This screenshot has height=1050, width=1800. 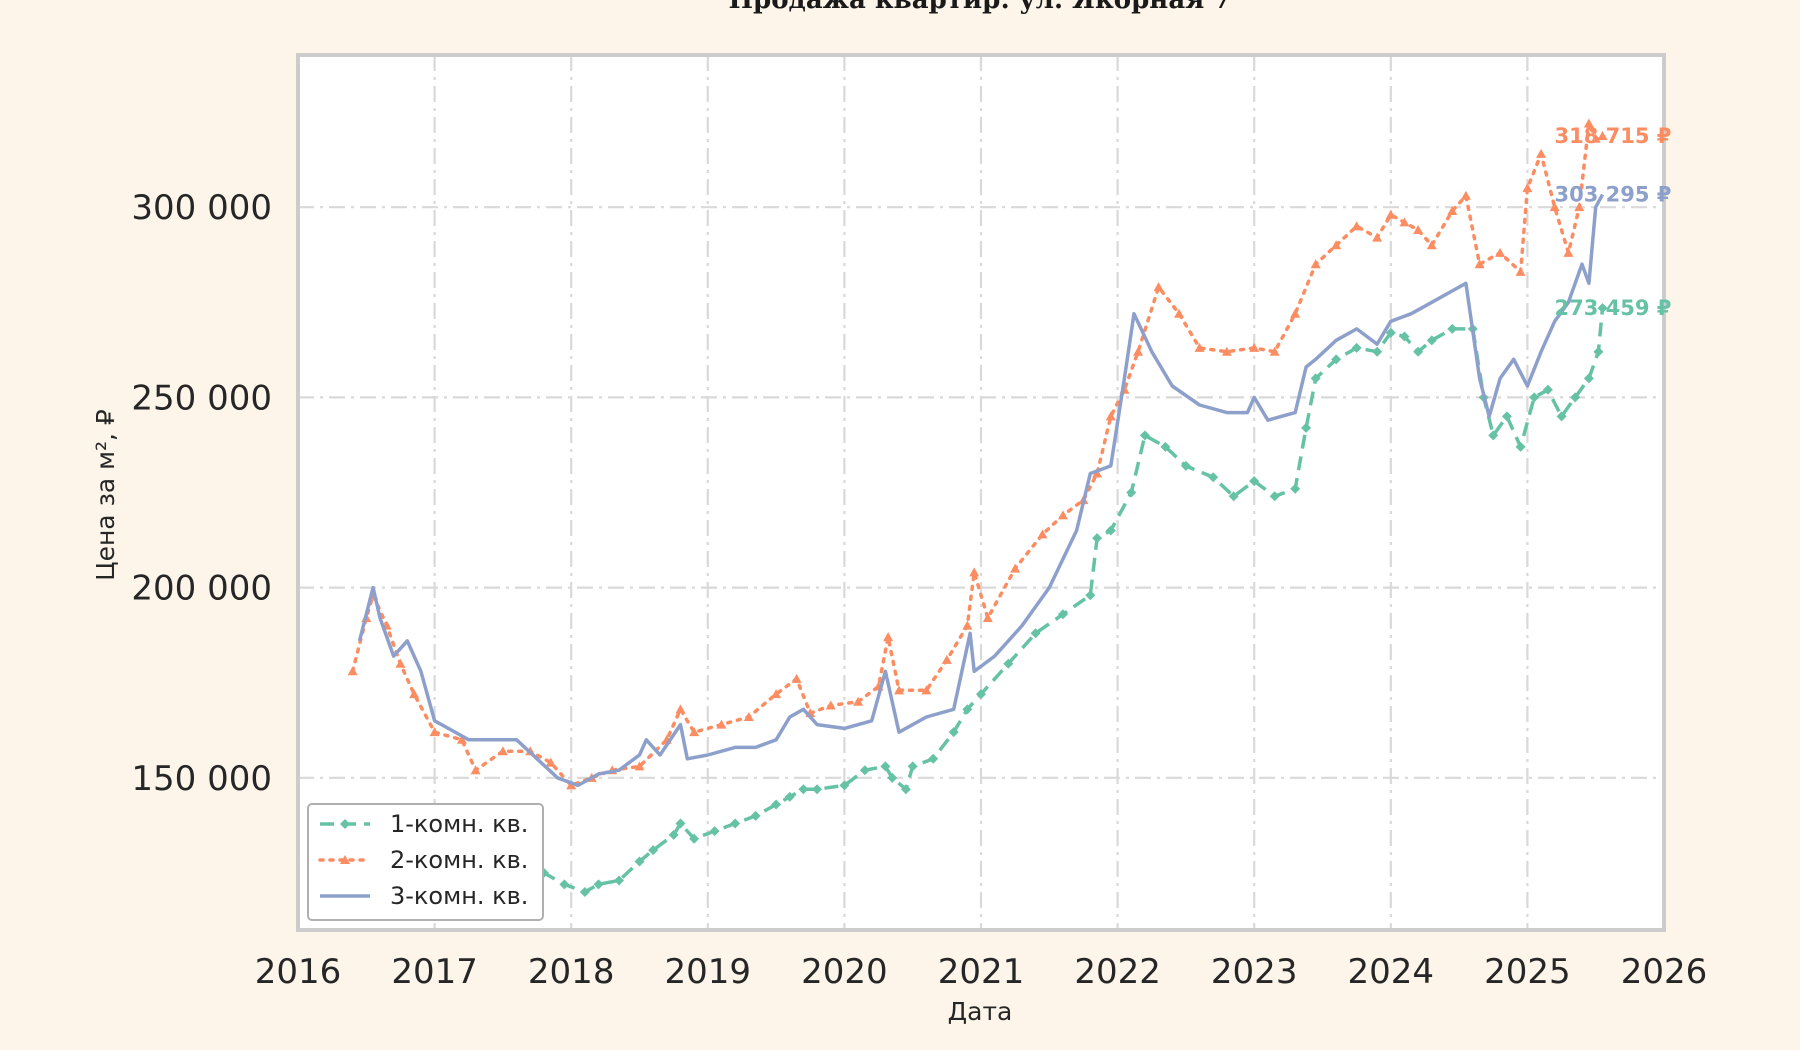 What do you see at coordinates (1613, 222) in the screenshot?
I see `end-labels: 273 459 ₽ 318 715 ₽ 303 295 ₽` at bounding box center [1613, 222].